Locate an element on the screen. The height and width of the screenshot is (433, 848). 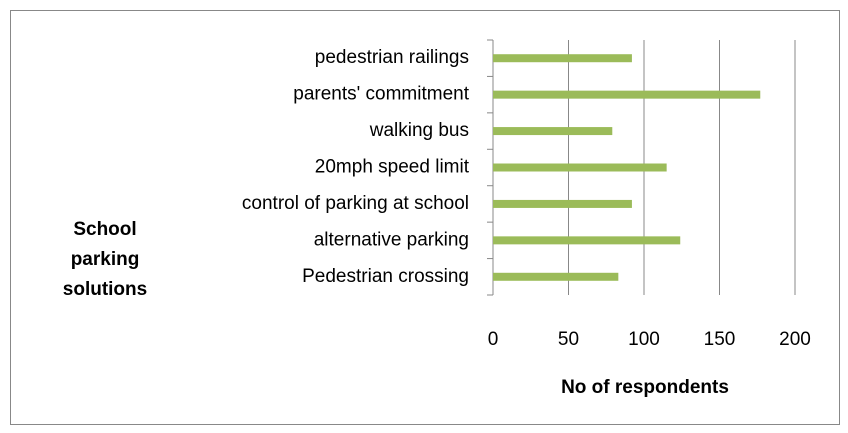
y-tick-label: Pedestrian crossing is located at coordinates (385, 276).